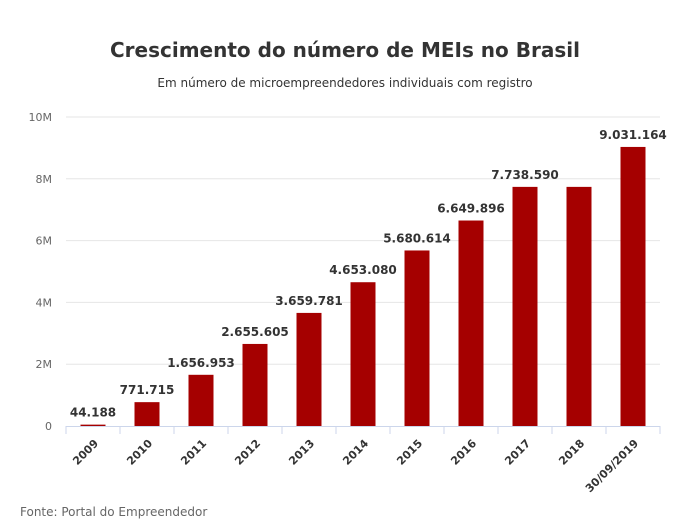 Image resolution: width=680 pixels, height=519 pixels. What do you see at coordinates (48, 426) in the screenshot?
I see `y-tick-label: 0` at bounding box center [48, 426].